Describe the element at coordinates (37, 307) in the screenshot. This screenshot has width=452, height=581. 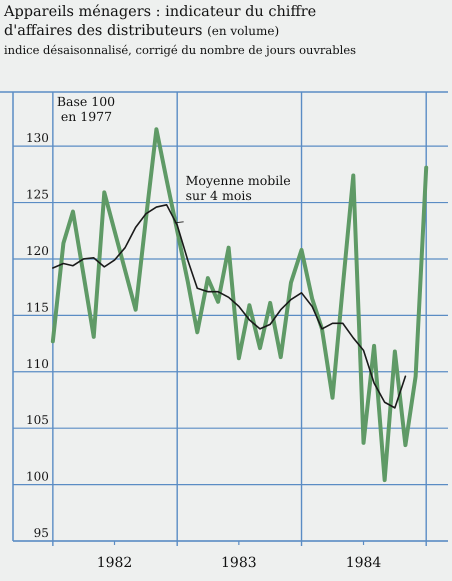
I see `y-tick-label: 115` at that location.